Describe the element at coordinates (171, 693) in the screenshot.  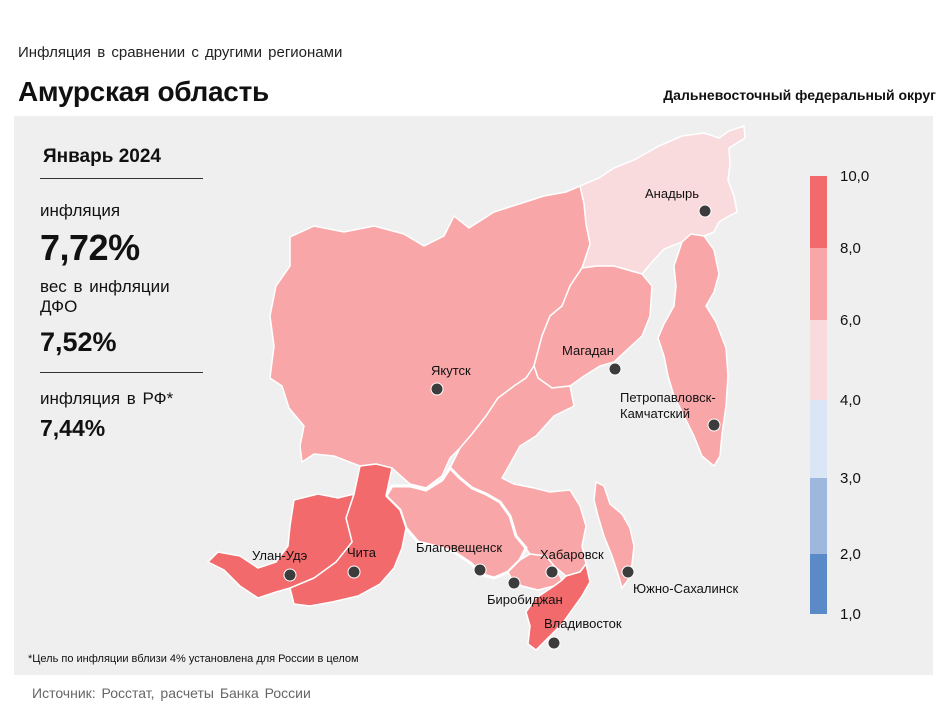
I see `source-note: Источник: Росстат, расчеты Банка России` at that location.